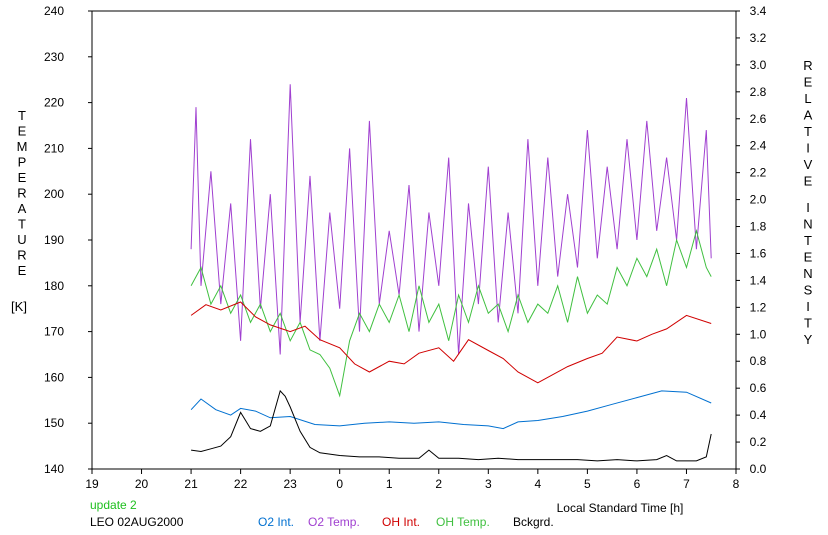 The image size is (828, 535). What do you see at coordinates (451, 410) in the screenshot?
I see `series-line-o2-int` at bounding box center [451, 410].